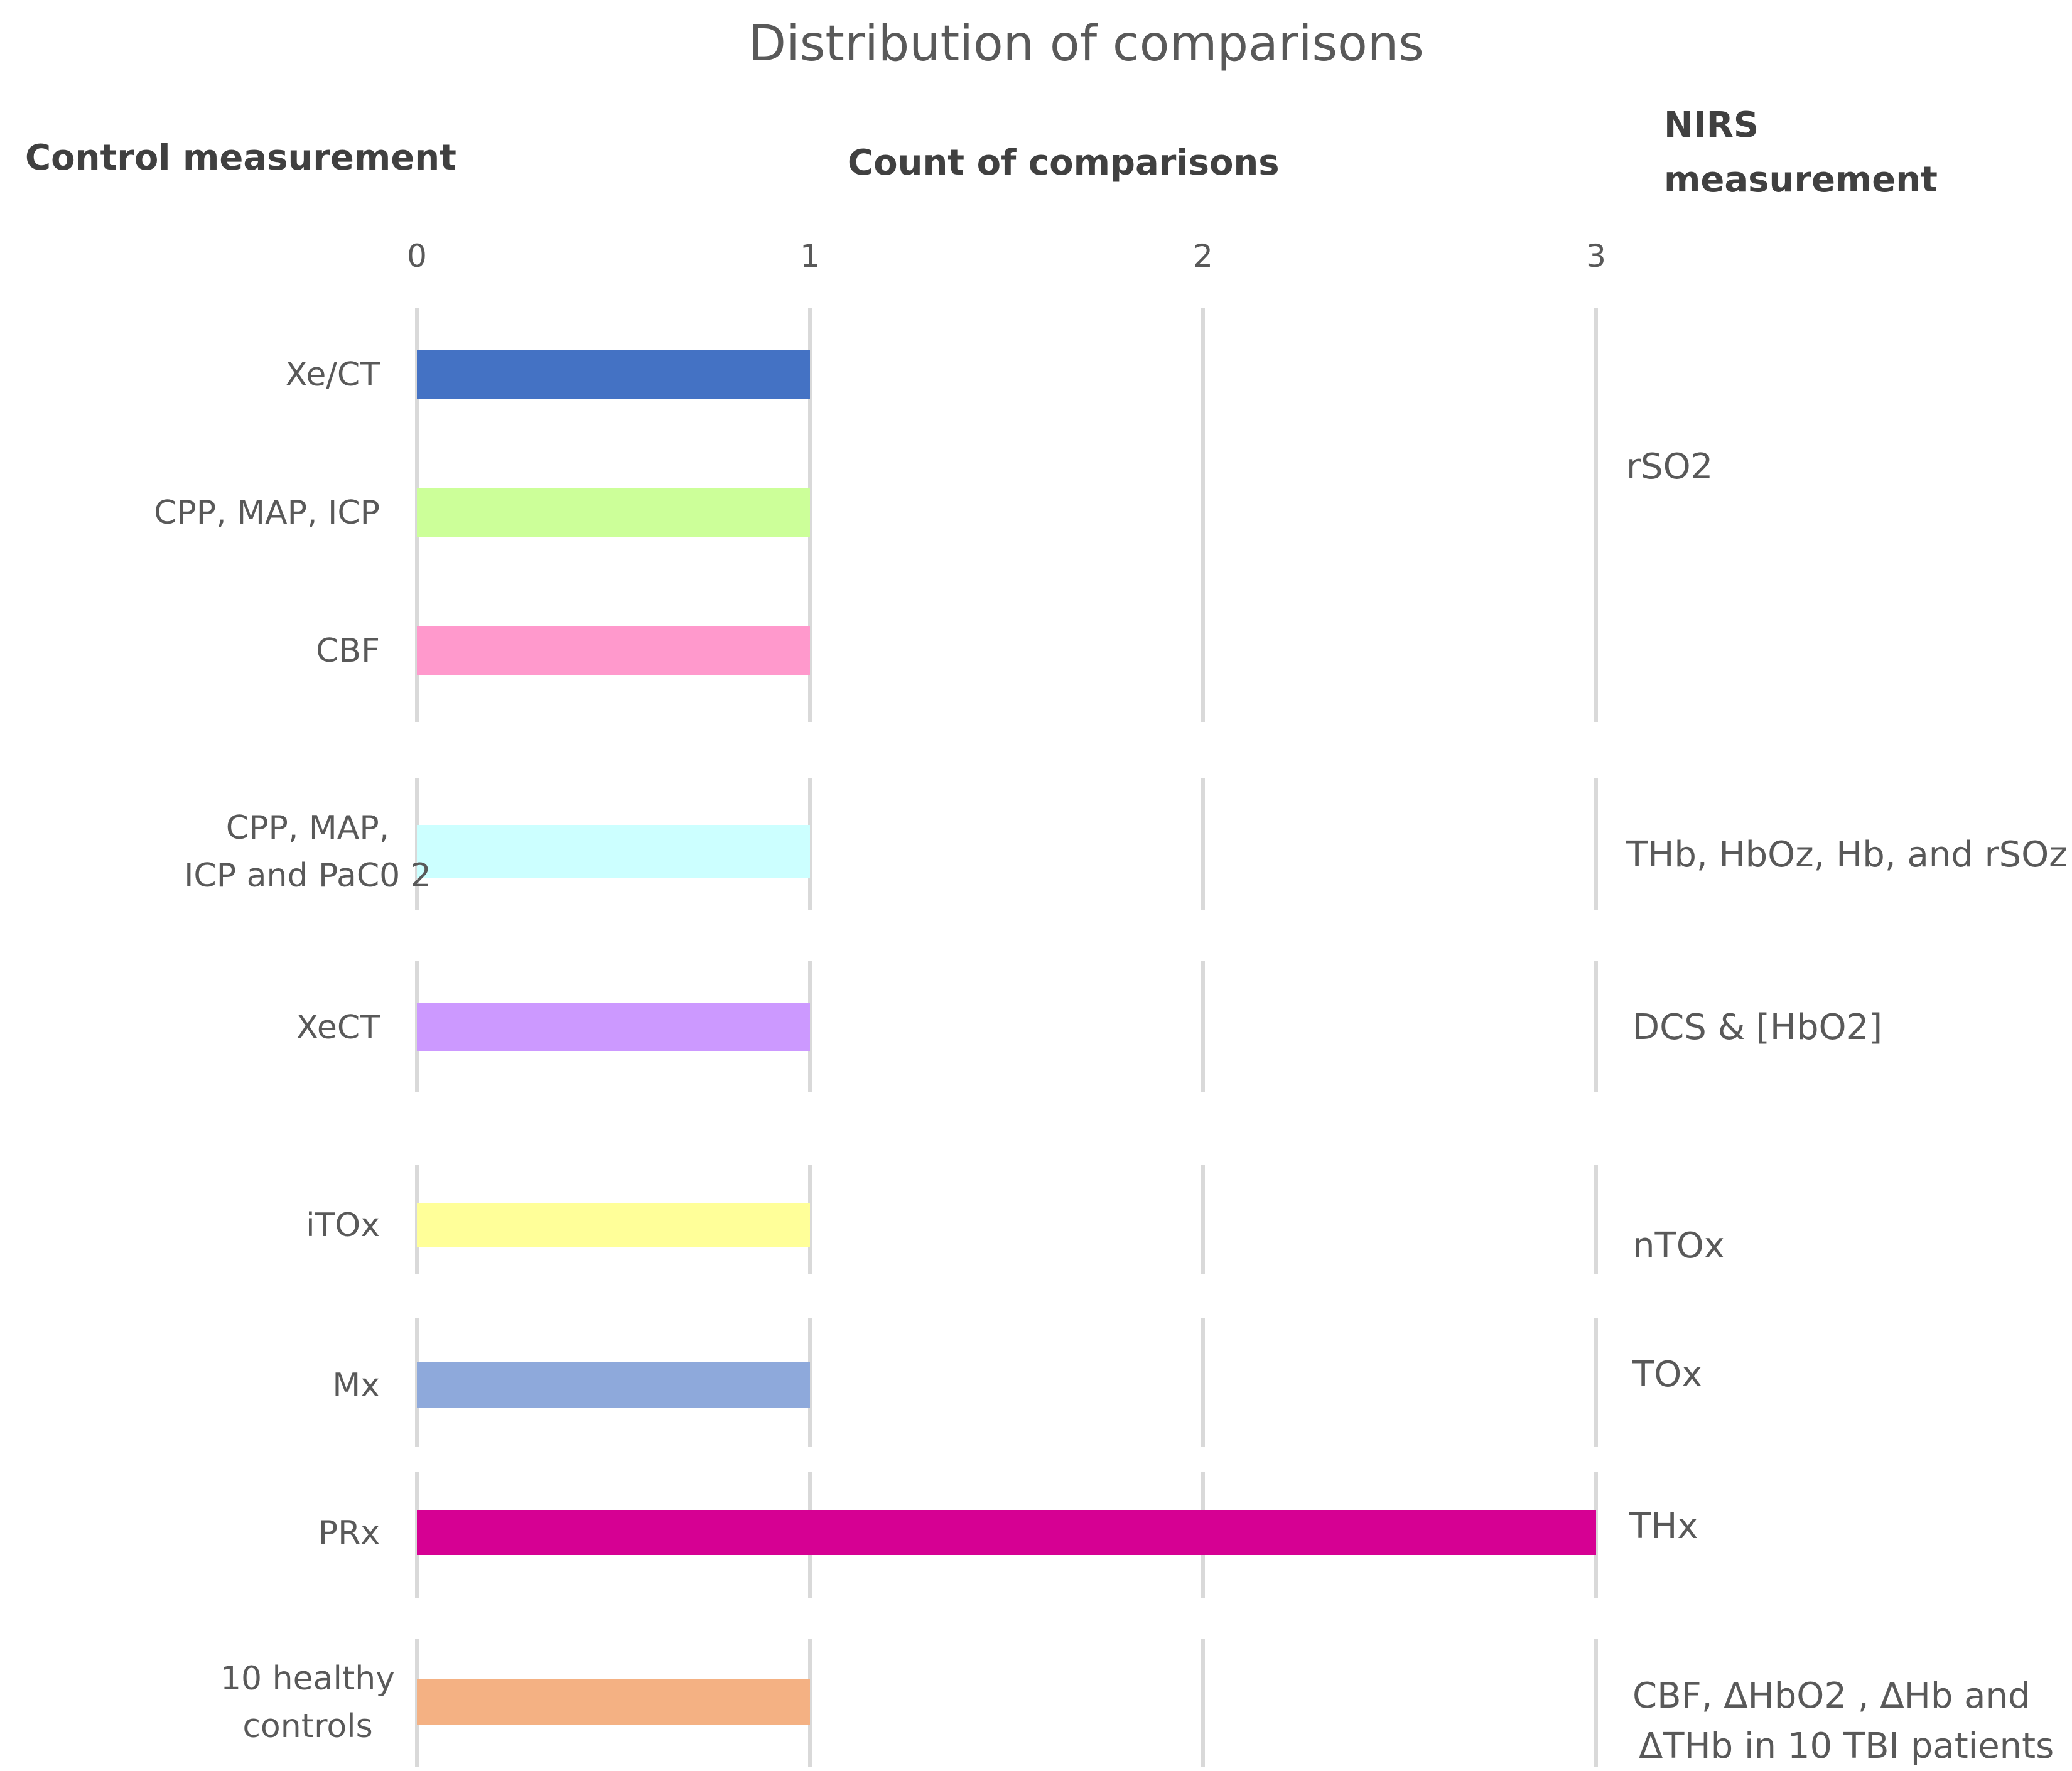 Image resolution: width=2072 pixels, height=1771 pixels. I want to click on category-label: CPP, MAP, ICP, so click(267, 513).